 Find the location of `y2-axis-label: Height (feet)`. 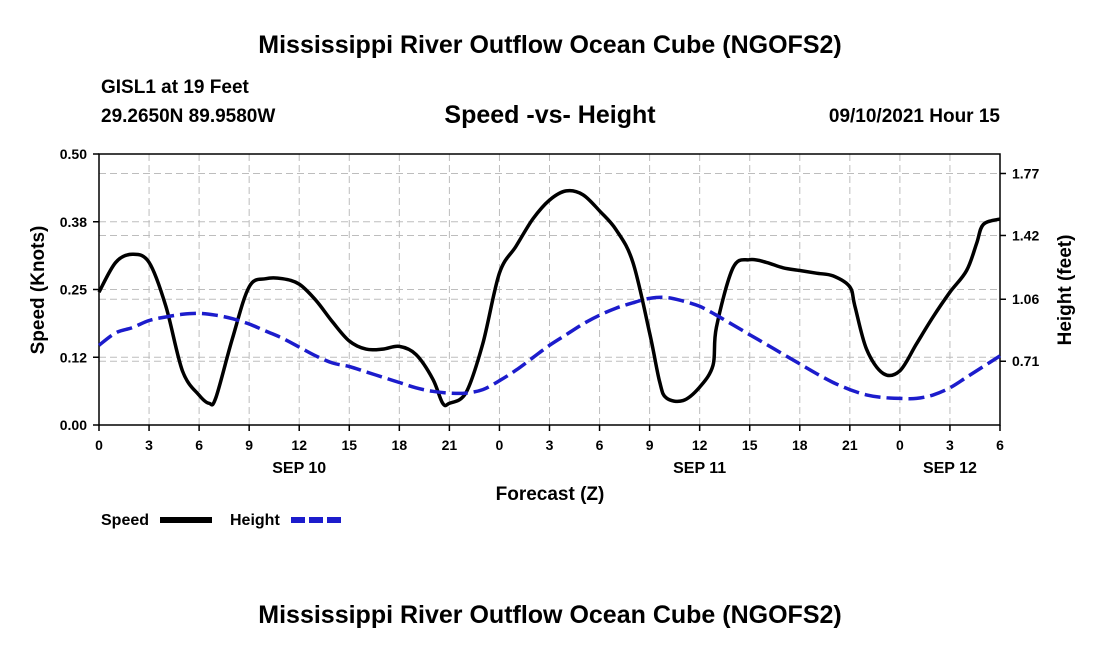

y2-axis-label: Height (feet) is located at coordinates (1065, 290).